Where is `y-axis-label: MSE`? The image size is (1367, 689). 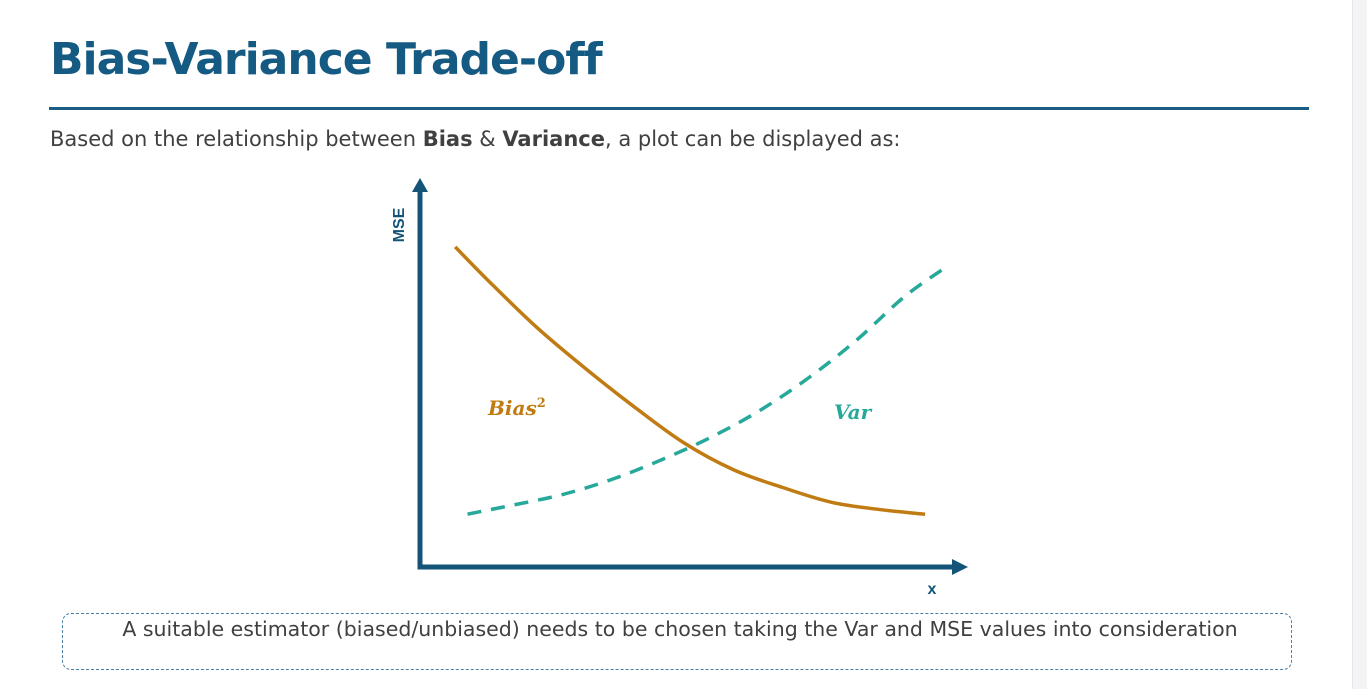
y-axis-label: MSE is located at coordinates (399, 224).